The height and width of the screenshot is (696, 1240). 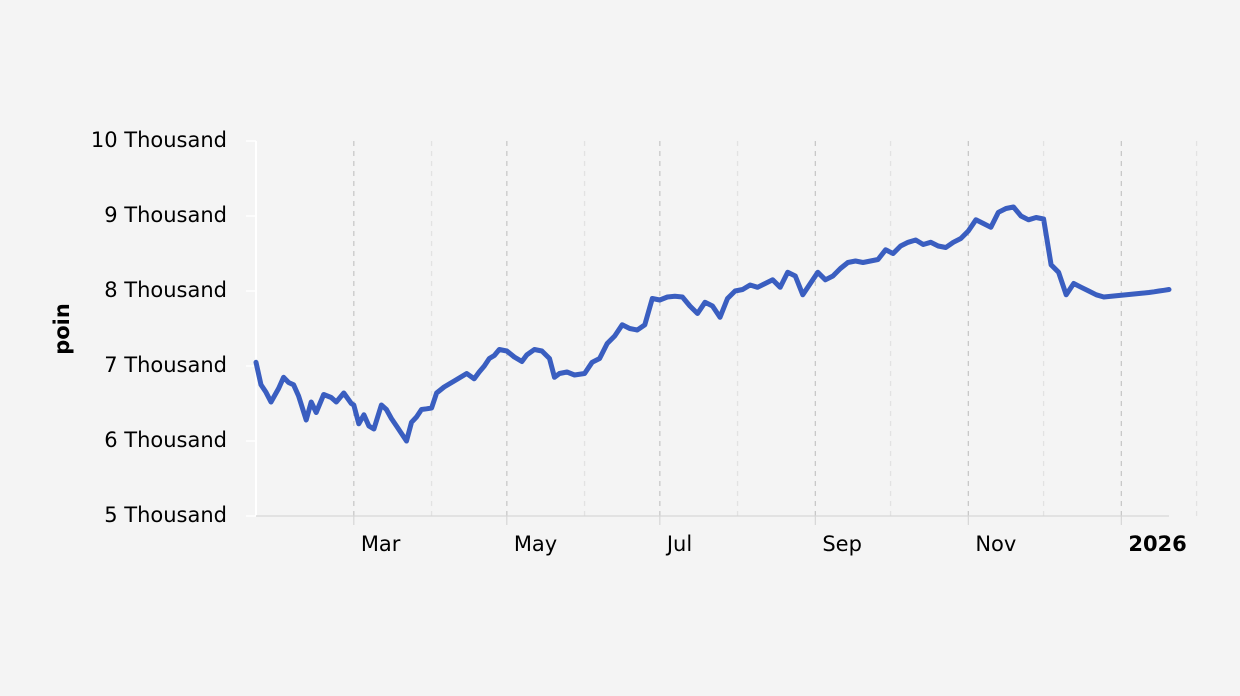 I want to click on x-tick-label-3: Sep, so click(x=842, y=544).